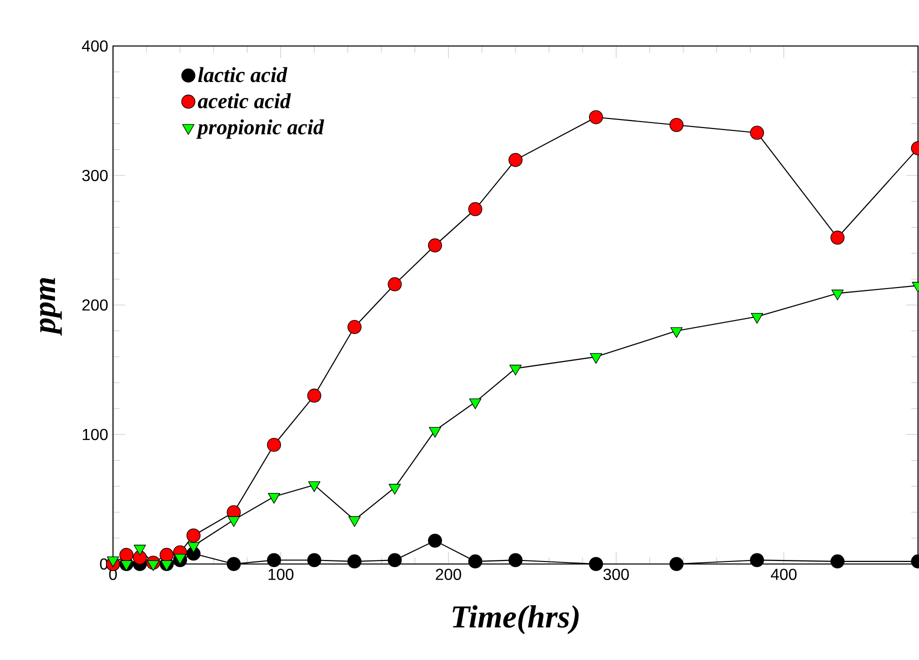 This screenshot has width=919, height=660. Describe the element at coordinates (95, 305) in the screenshot. I see `y-tick-label: 200` at that location.